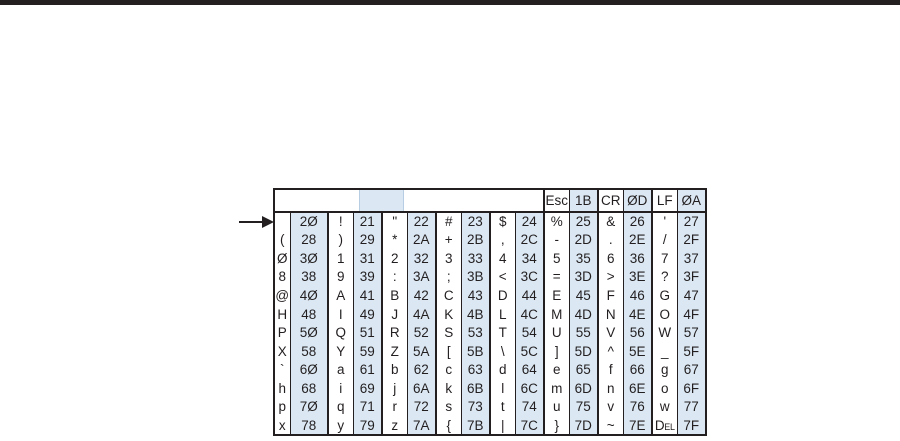 The image size is (900, 441). Describe the element at coordinates (490, 388) in the screenshot. I see `table-row: h 68 i 69 j 6A k 6B l 6C m 6D n 6E o 6F` at that location.